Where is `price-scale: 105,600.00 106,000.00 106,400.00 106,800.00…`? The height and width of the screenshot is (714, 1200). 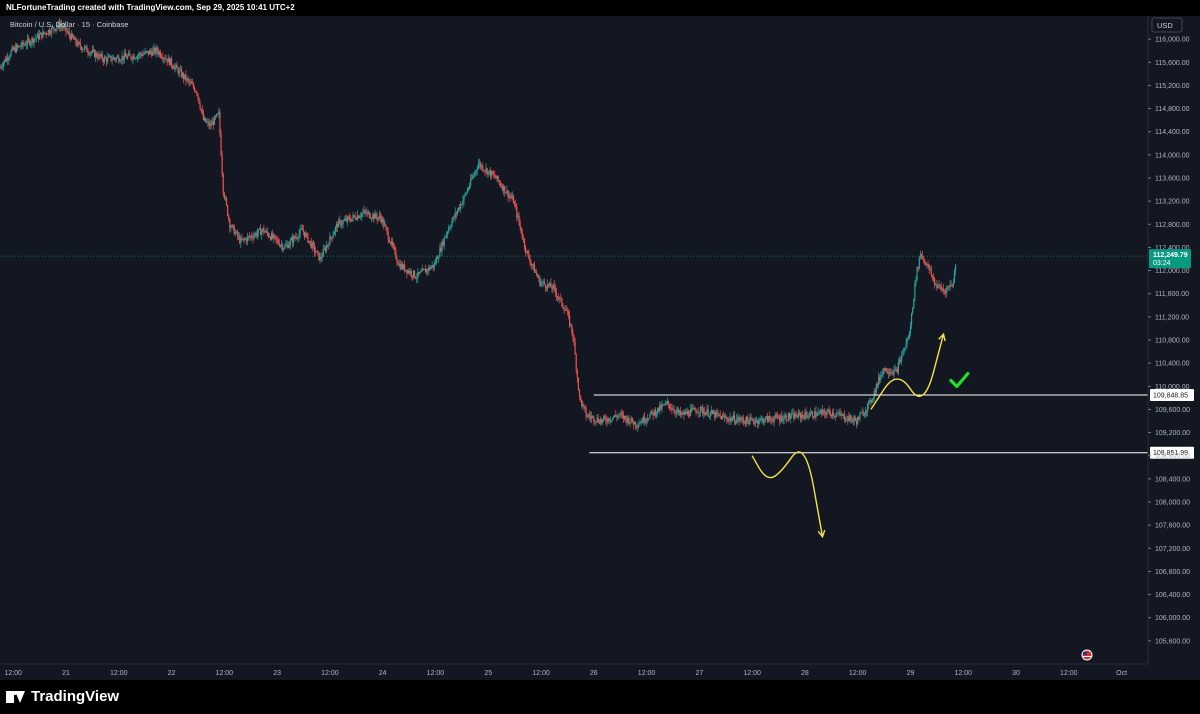 price-scale: 105,600.00 106,000.00 106,400.00 106,800.00… is located at coordinates (1169, 341).